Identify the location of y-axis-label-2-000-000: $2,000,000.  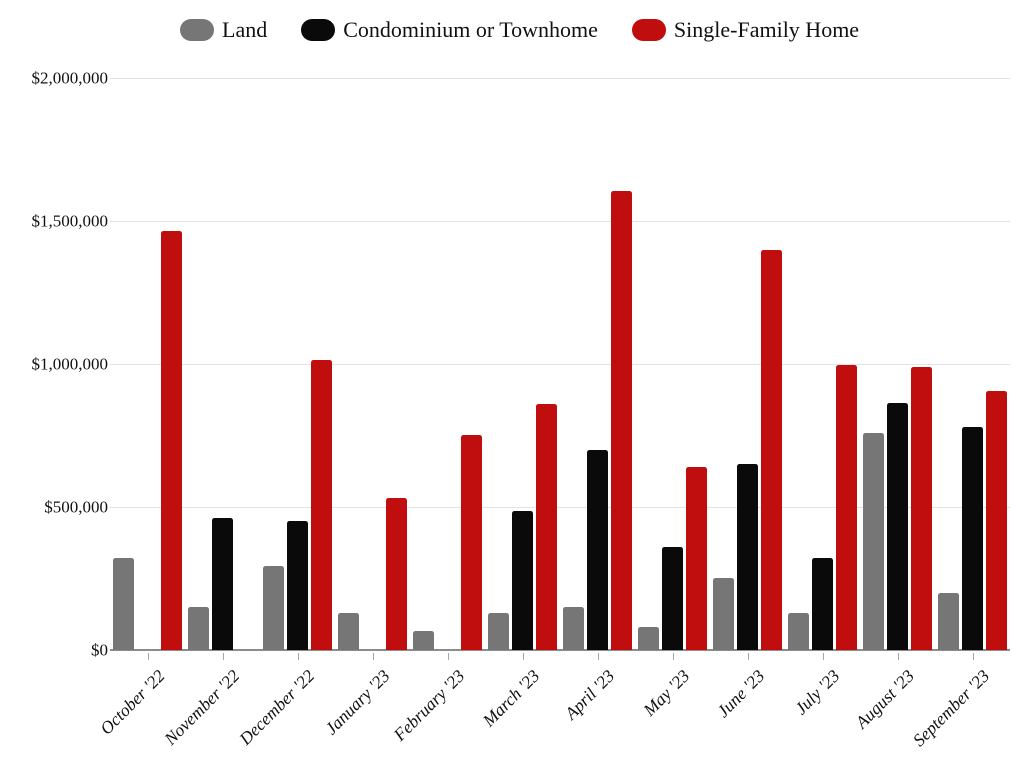
(70, 78).